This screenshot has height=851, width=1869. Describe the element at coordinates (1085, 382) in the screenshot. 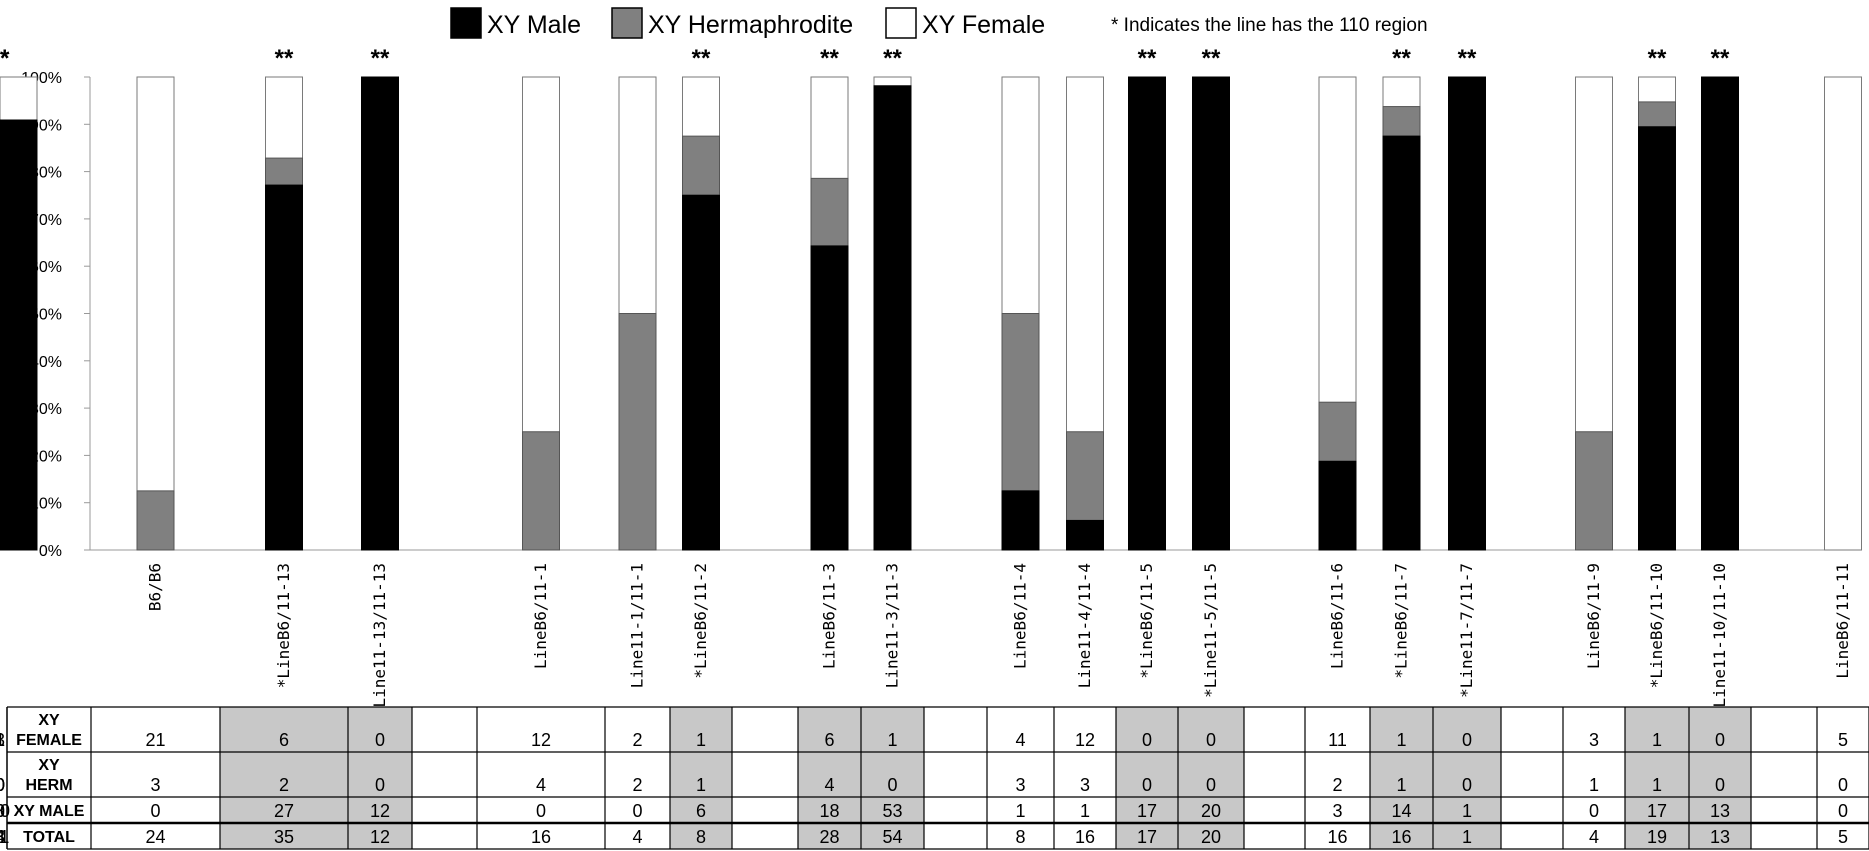

I see `bar-3-1: Line11-4/11-4` at that location.